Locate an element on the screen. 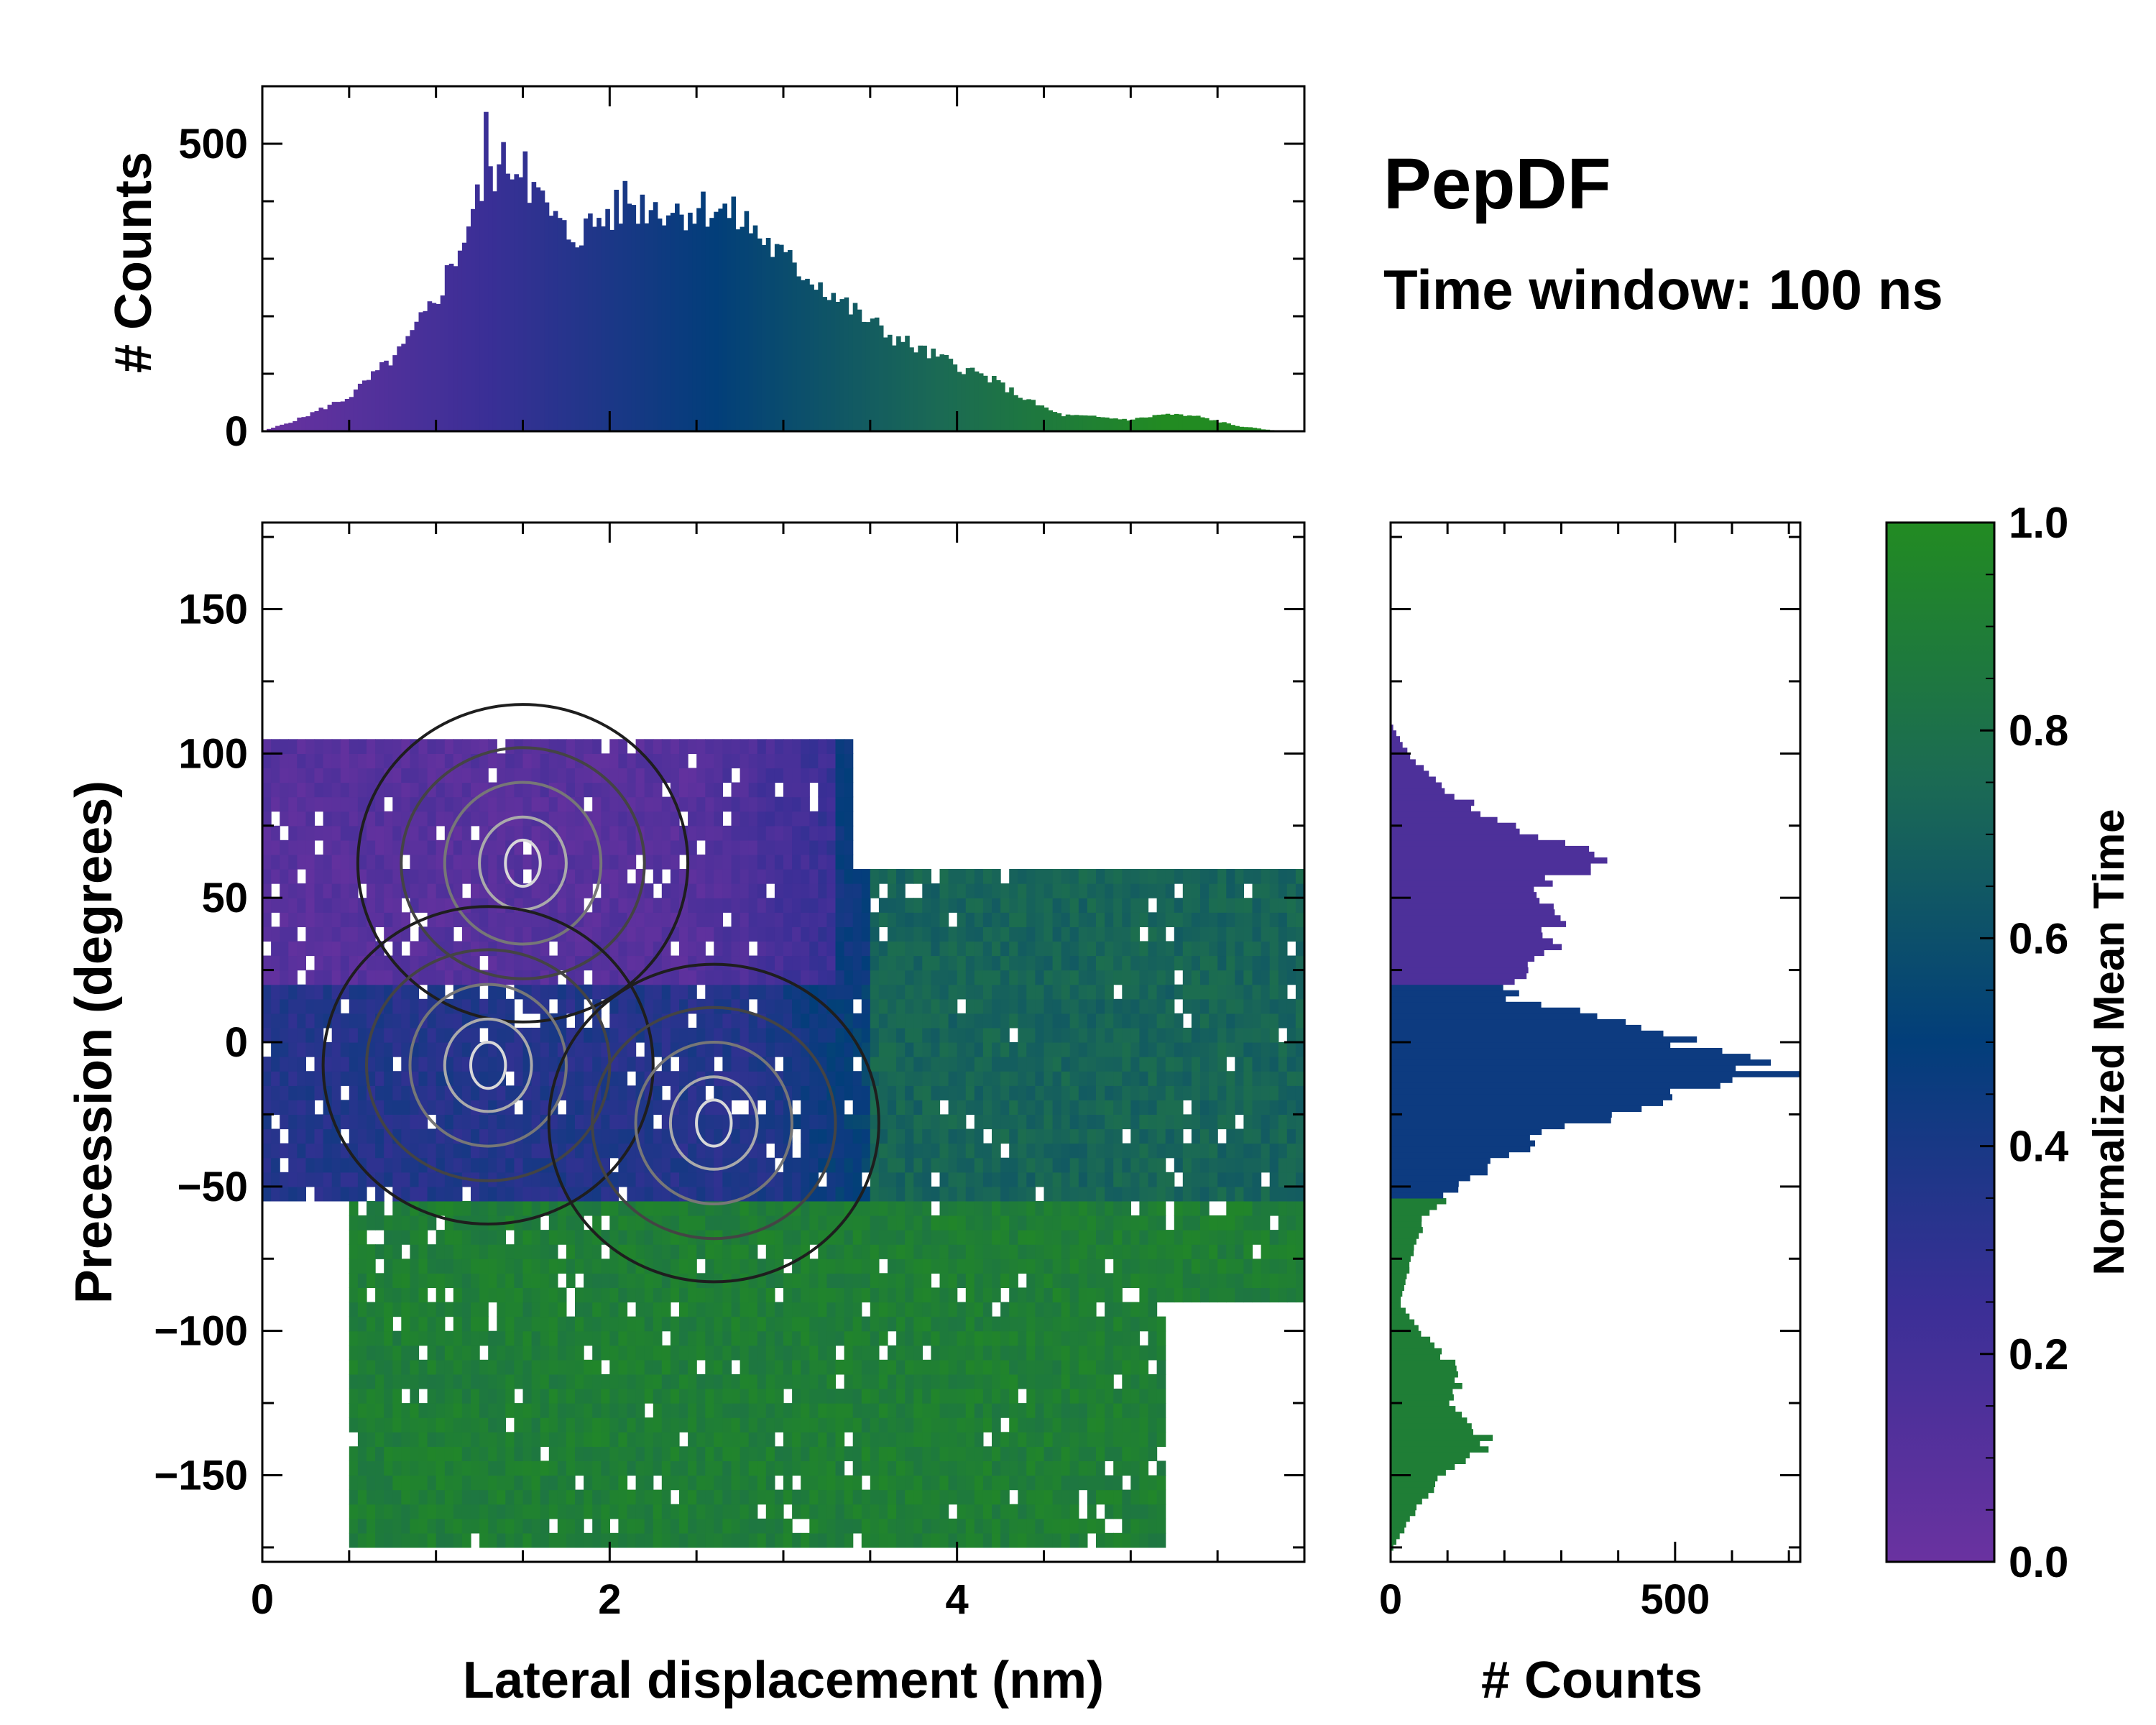 The width and height of the screenshot is (2156, 1725). top-ytick-label-500: 500 is located at coordinates (213, 144).